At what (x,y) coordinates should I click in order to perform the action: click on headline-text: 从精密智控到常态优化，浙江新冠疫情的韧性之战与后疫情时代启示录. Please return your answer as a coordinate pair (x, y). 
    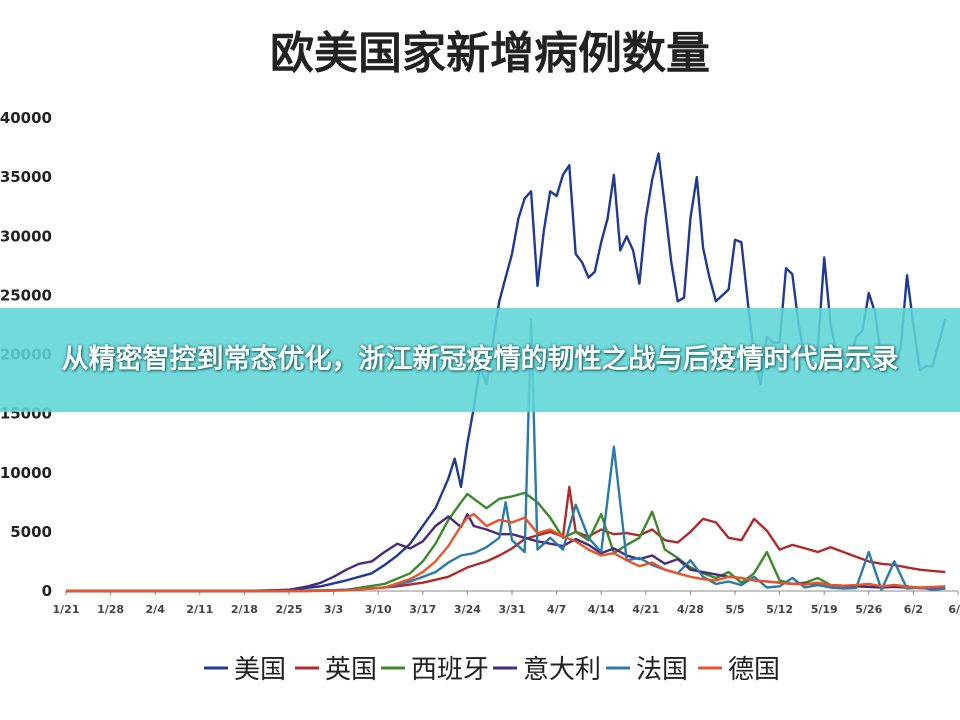
    Looking at the image, I should click on (480, 359).